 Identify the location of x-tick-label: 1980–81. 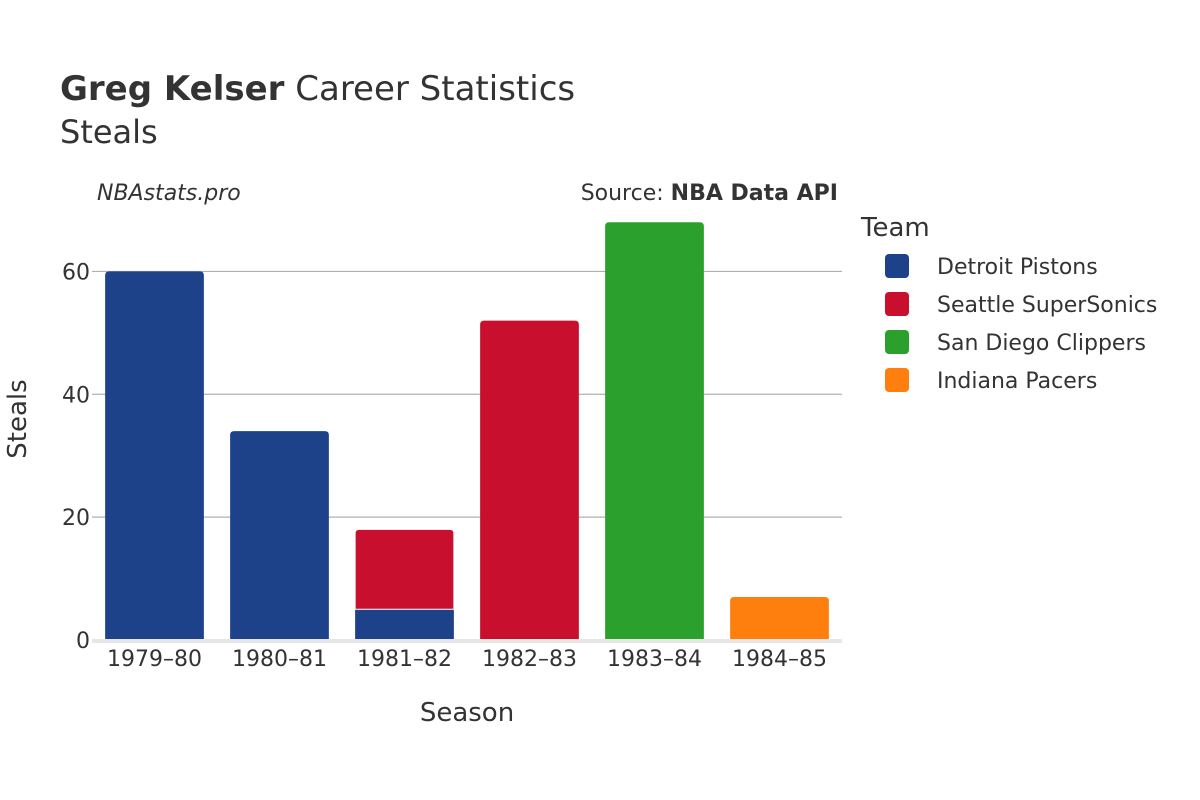
(279, 659).